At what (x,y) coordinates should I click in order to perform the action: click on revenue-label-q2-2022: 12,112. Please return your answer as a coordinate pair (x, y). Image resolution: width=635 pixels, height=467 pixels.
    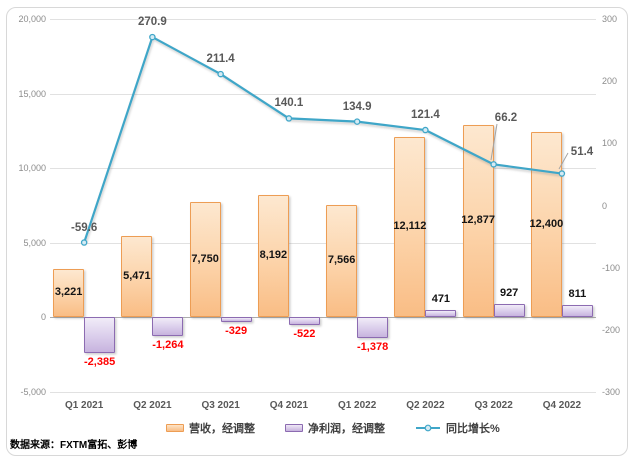
    Looking at the image, I should click on (410, 226).